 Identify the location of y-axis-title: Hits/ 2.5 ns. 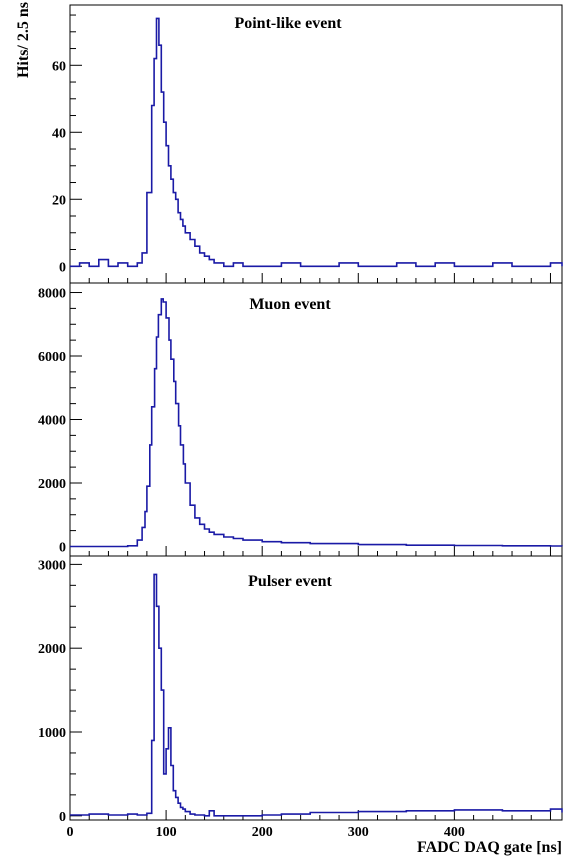
(23, 40).